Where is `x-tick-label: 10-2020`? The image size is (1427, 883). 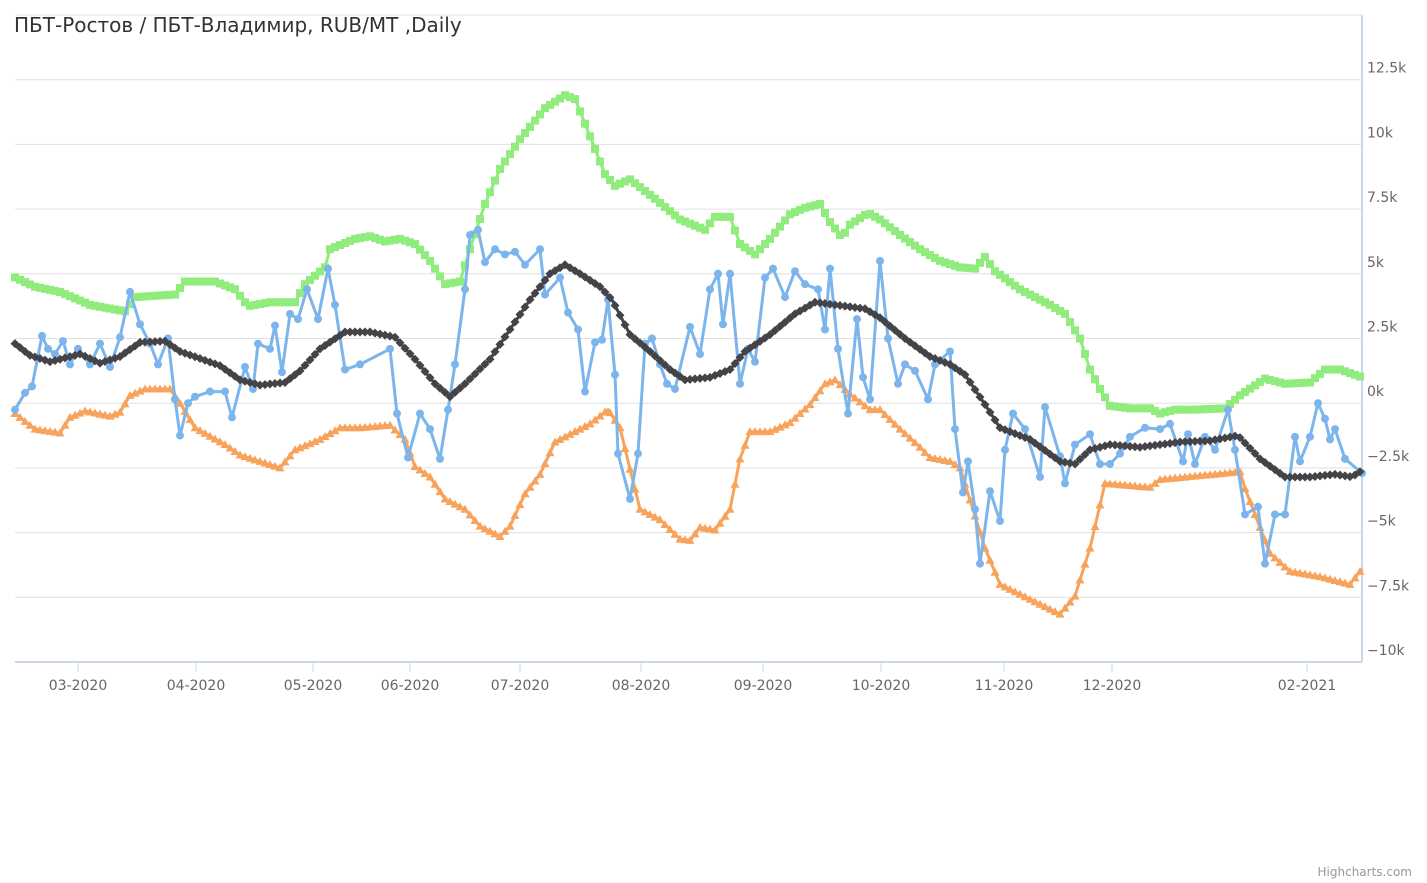 x-tick-label: 10-2020 is located at coordinates (881, 686).